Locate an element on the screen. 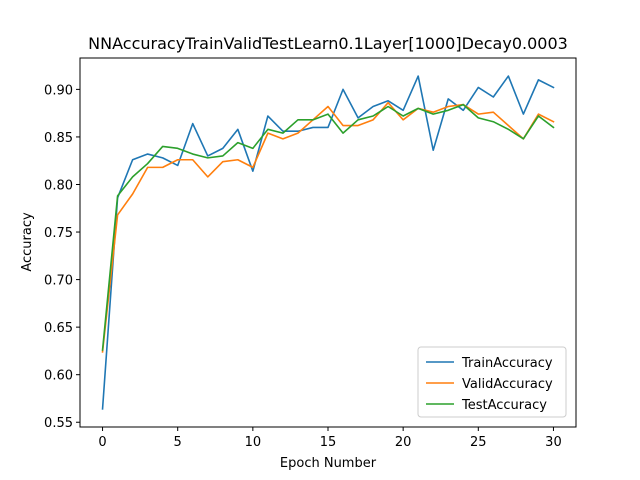  y-tick-label: 0.55 is located at coordinates (58, 423).